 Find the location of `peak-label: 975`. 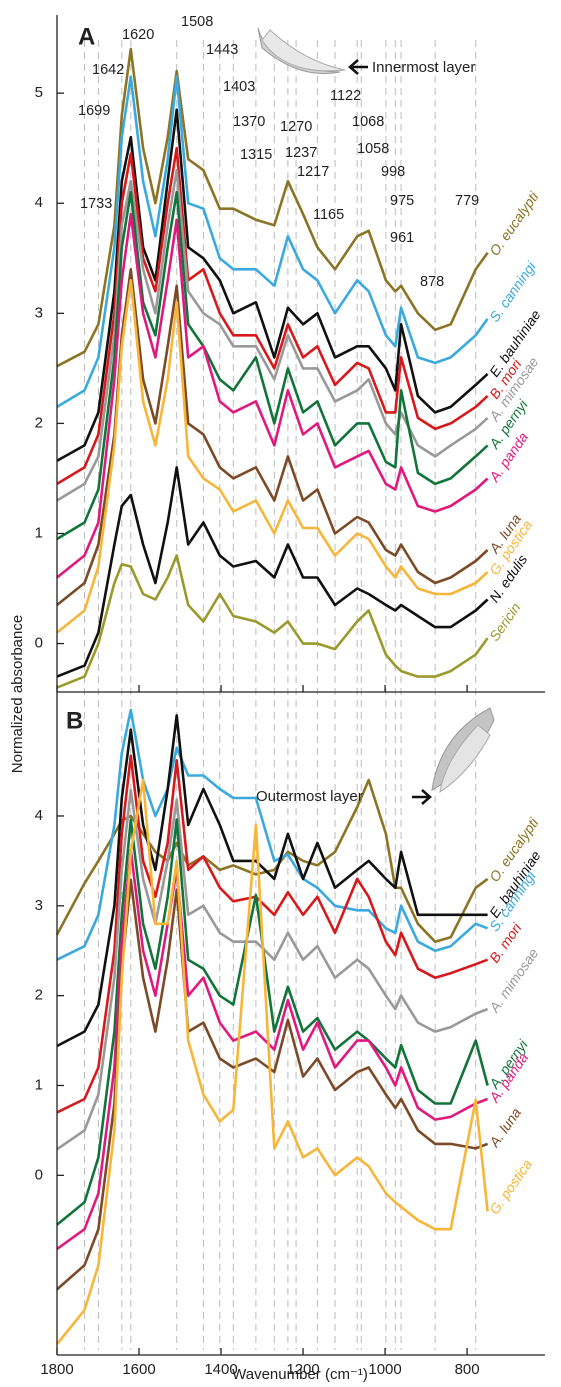

peak-label: 975 is located at coordinates (402, 201).